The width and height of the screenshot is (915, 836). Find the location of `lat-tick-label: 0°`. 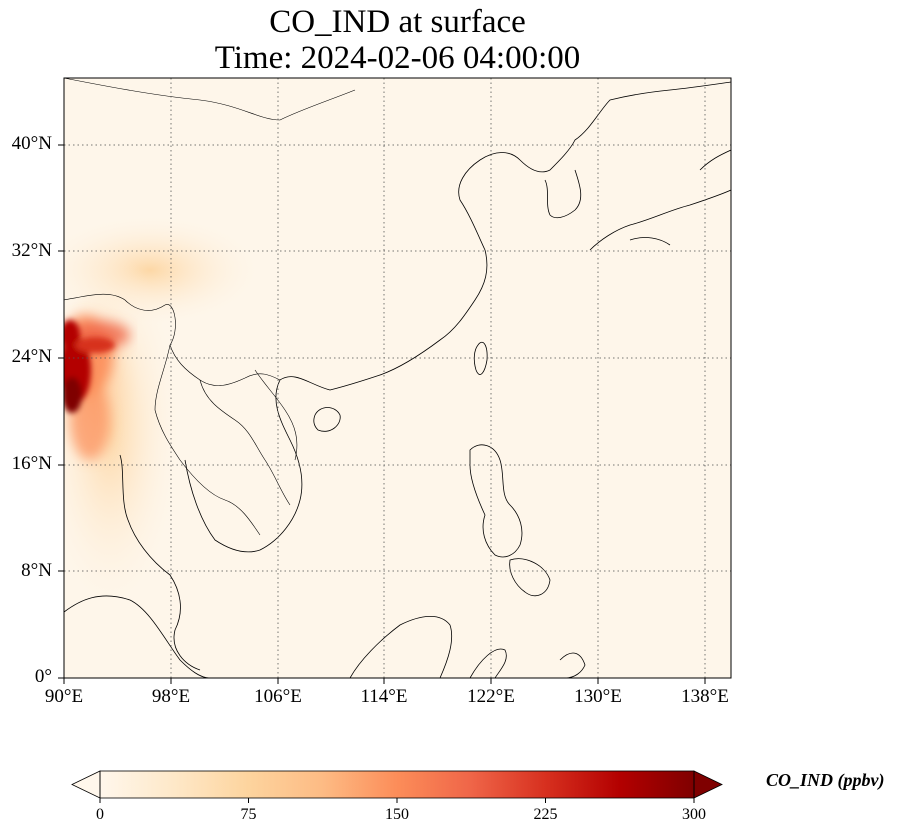

lat-tick-label: 0° is located at coordinates (43, 676).